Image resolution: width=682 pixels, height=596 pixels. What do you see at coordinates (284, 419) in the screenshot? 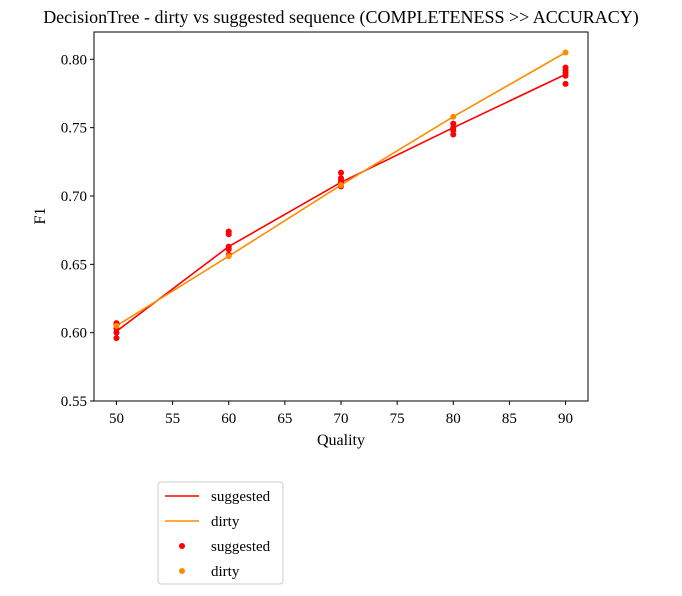
I see `x-tick-label: 65` at bounding box center [284, 419].